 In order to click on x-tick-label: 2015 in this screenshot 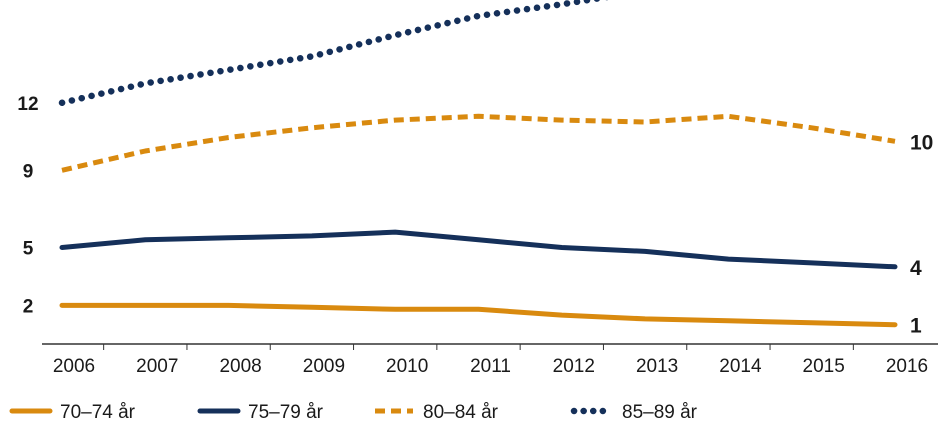, I will do `click(824, 366)`.